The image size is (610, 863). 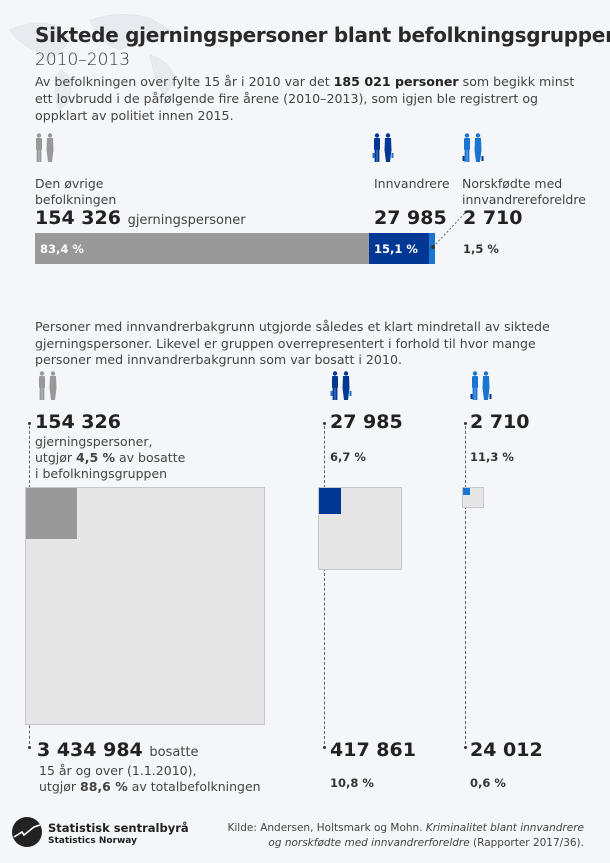 What do you see at coordinates (481, 249) in the screenshot?
I see `share-norwegian-born: 1,5 %` at bounding box center [481, 249].